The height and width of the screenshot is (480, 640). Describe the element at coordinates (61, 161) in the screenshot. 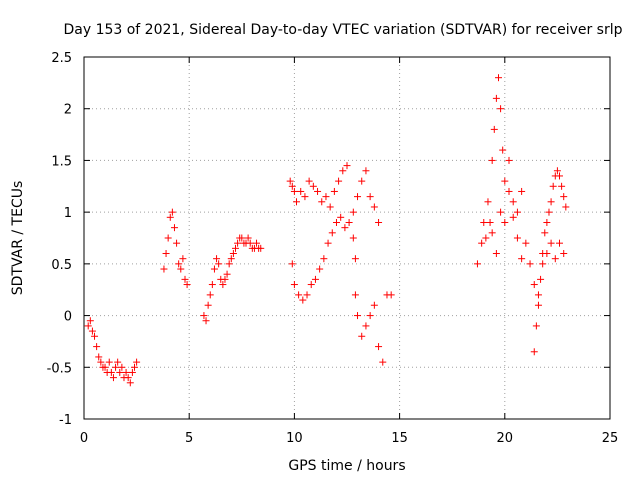

I see `y-tick-label: 1.5` at that location.